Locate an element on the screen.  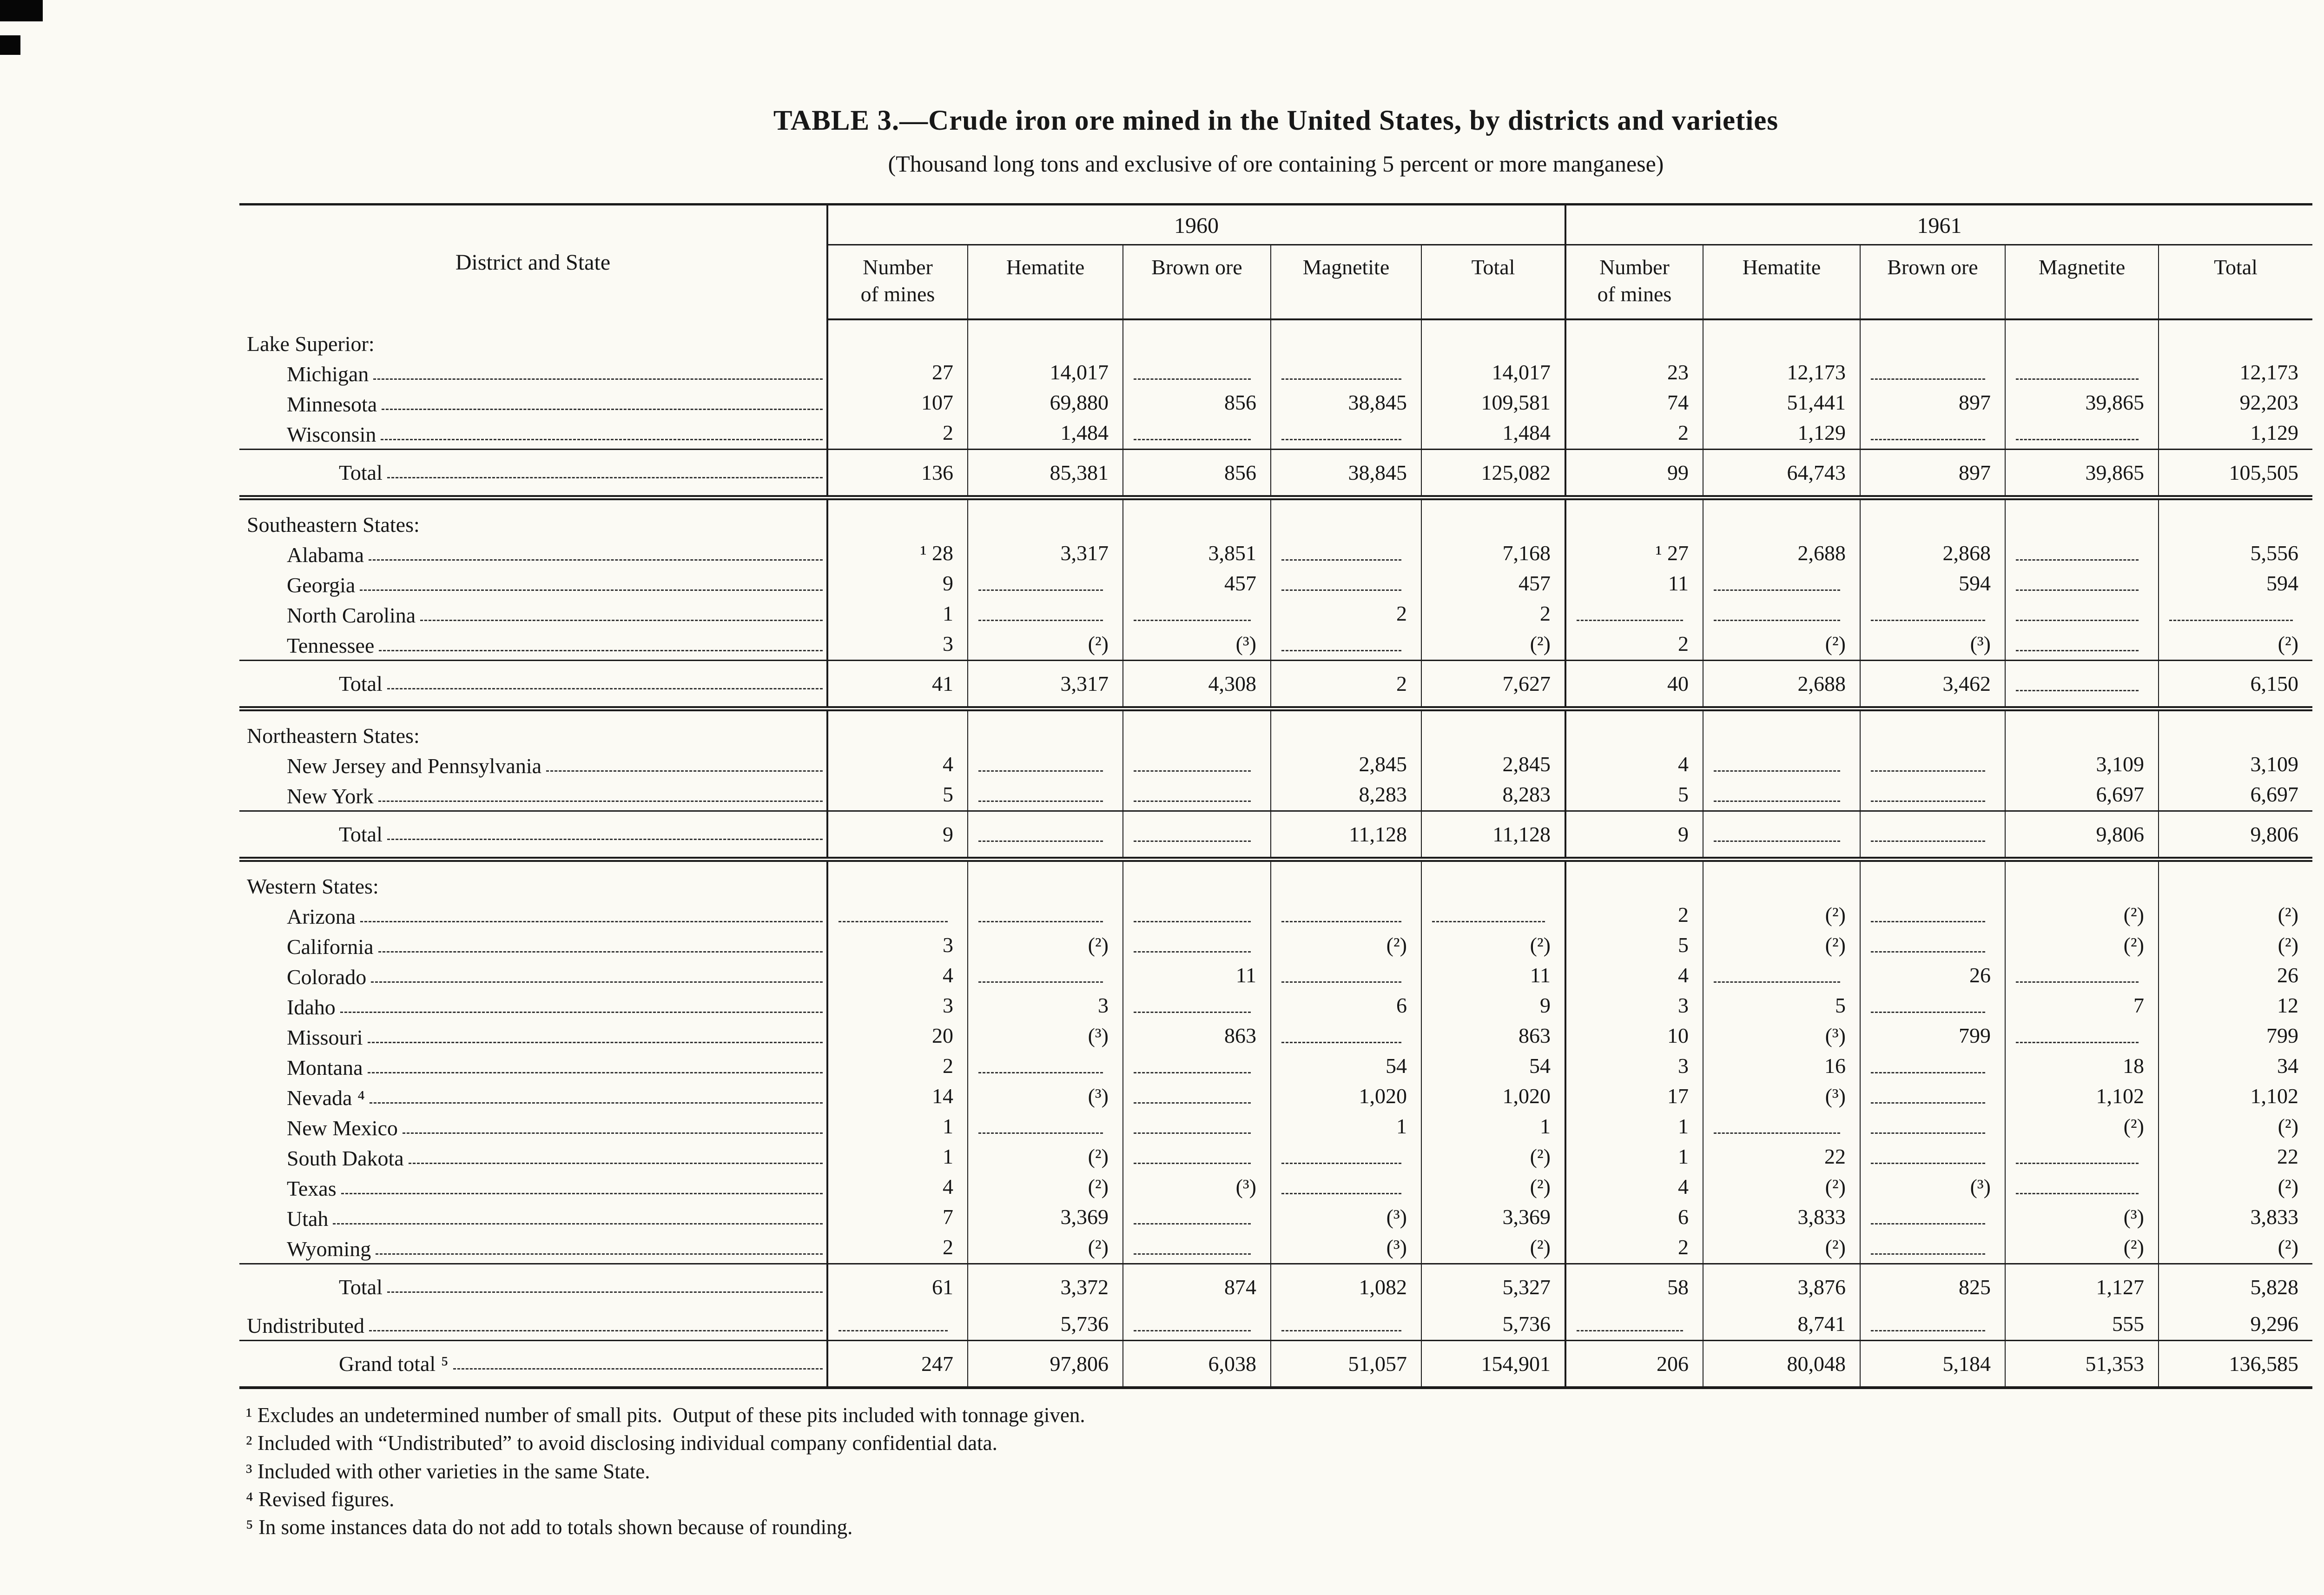
value-cell: 40 is located at coordinates (1634, 685).